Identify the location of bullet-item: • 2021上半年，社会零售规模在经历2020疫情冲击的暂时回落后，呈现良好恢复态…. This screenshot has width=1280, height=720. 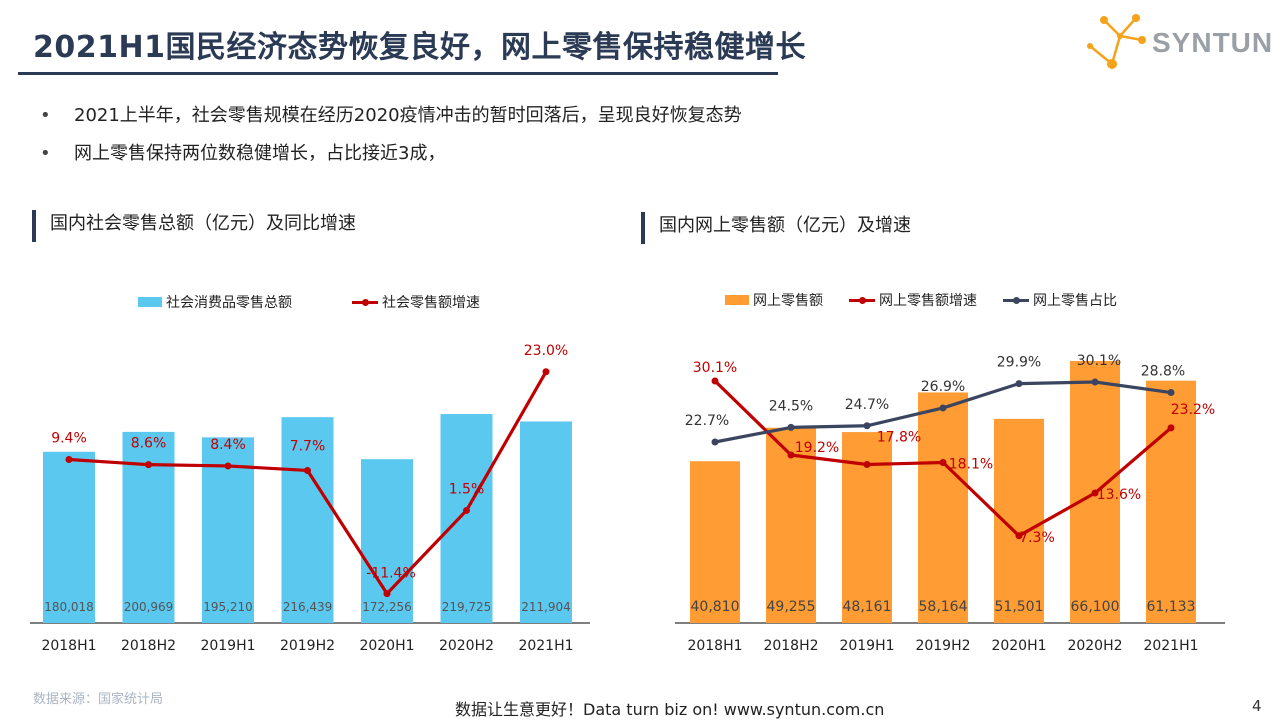
(391, 122).